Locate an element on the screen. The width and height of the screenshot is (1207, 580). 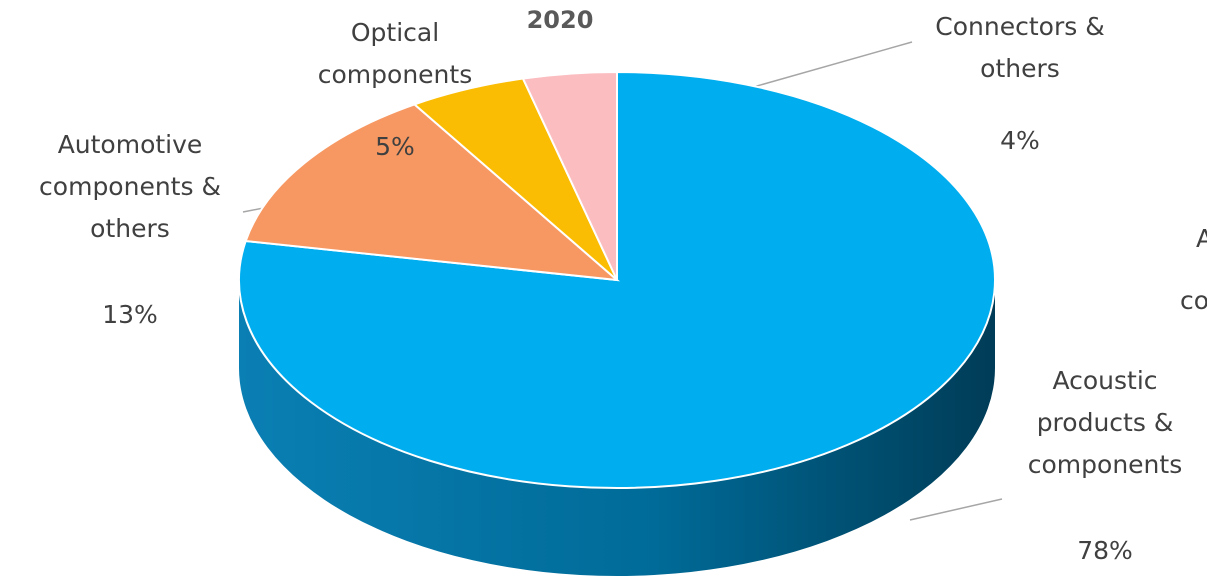
cropped-label-fragment: A is located at coordinates (1201, 218).